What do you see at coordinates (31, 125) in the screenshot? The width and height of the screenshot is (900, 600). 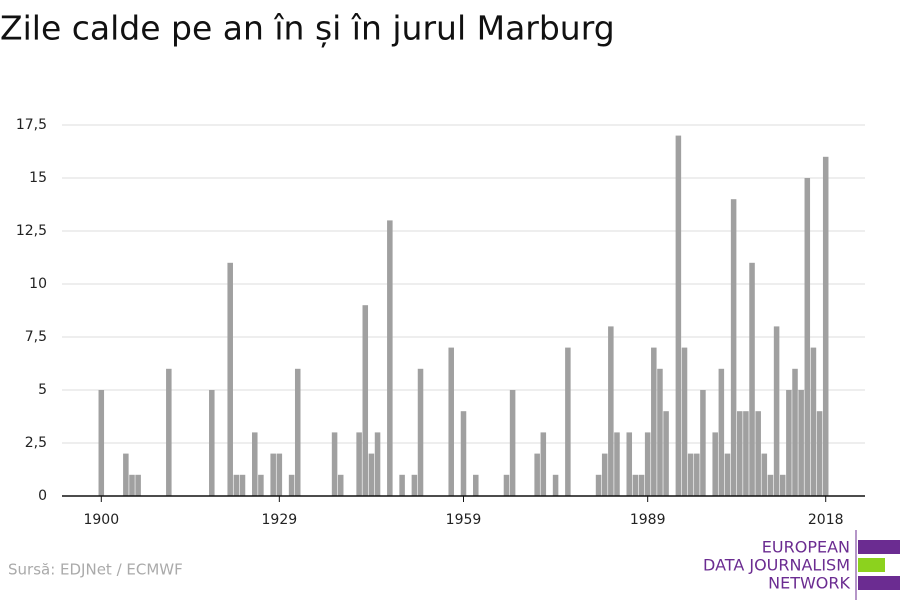 I see `y-tick-label: 17,5` at bounding box center [31, 125].